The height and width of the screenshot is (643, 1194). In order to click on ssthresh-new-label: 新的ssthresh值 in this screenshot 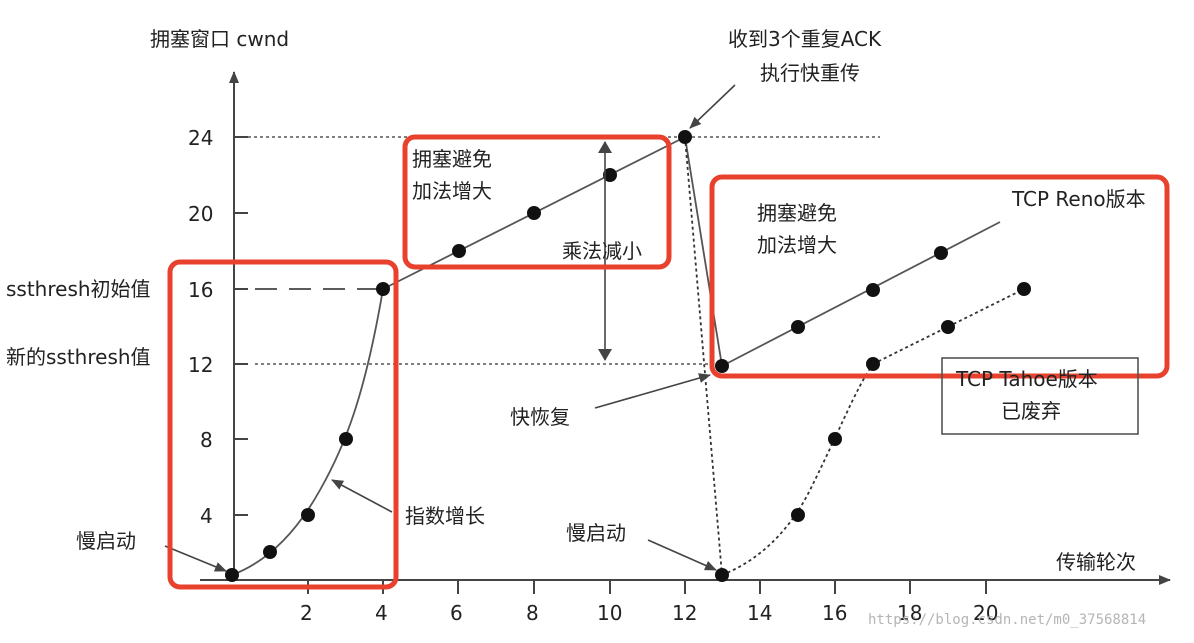, I will do `click(78, 357)`.